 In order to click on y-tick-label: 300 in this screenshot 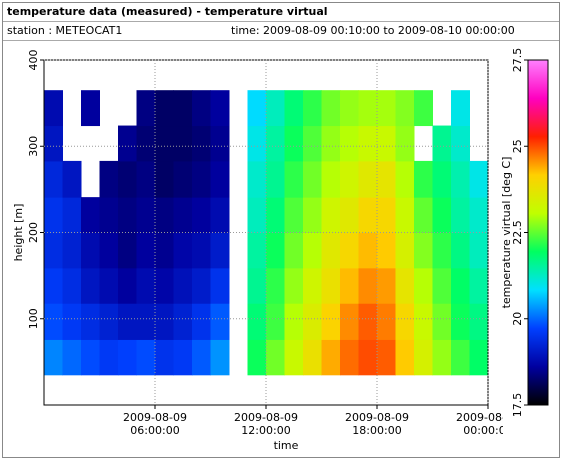, I will do `click(33, 146)`.